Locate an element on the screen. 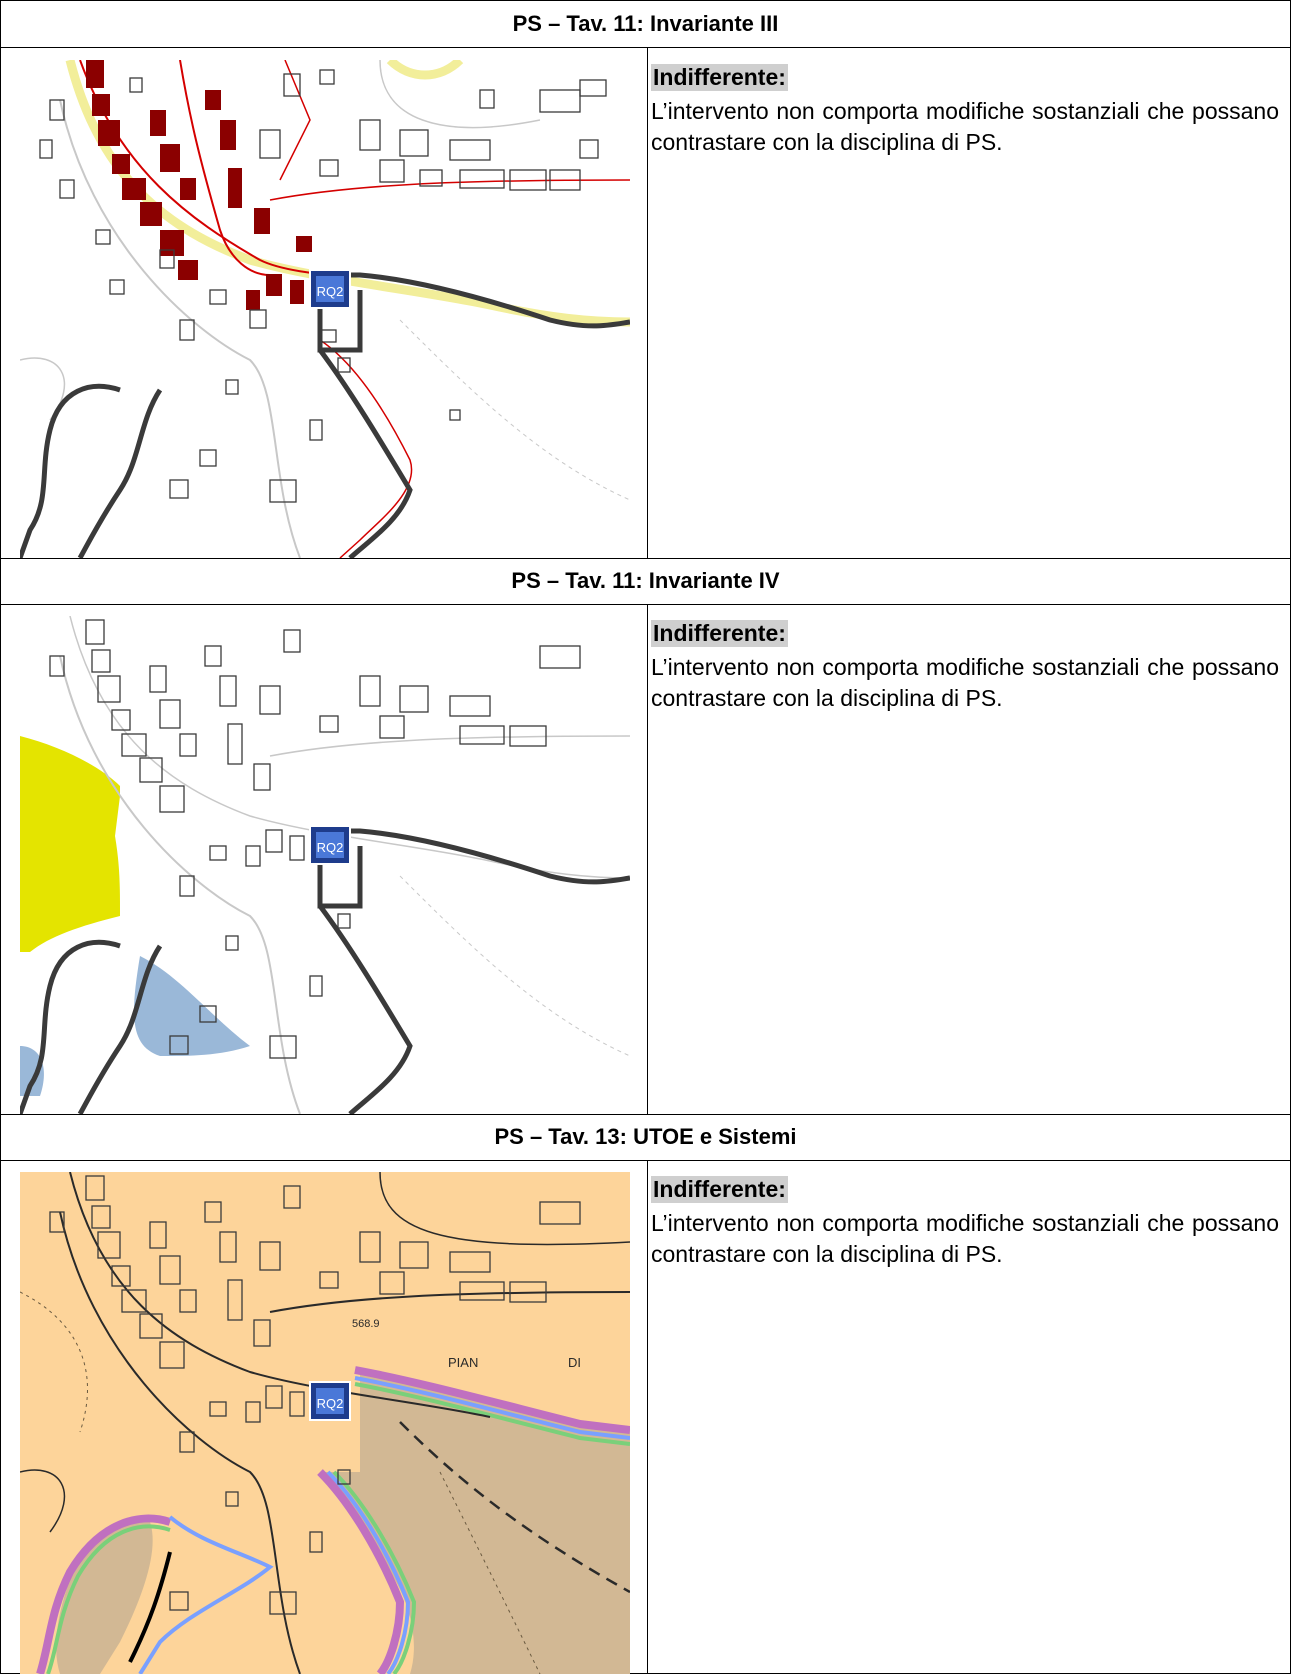  map-invariante-iv: RQ2 is located at coordinates (325, 865).